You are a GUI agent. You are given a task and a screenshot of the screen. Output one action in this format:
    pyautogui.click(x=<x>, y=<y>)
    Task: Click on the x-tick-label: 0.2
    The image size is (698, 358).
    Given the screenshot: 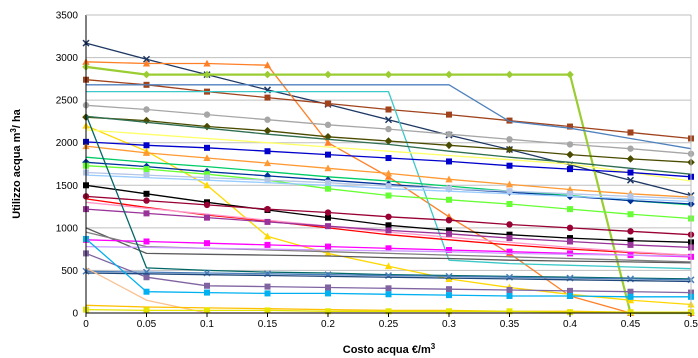 What is the action you would take?
    pyautogui.click(x=328, y=324)
    